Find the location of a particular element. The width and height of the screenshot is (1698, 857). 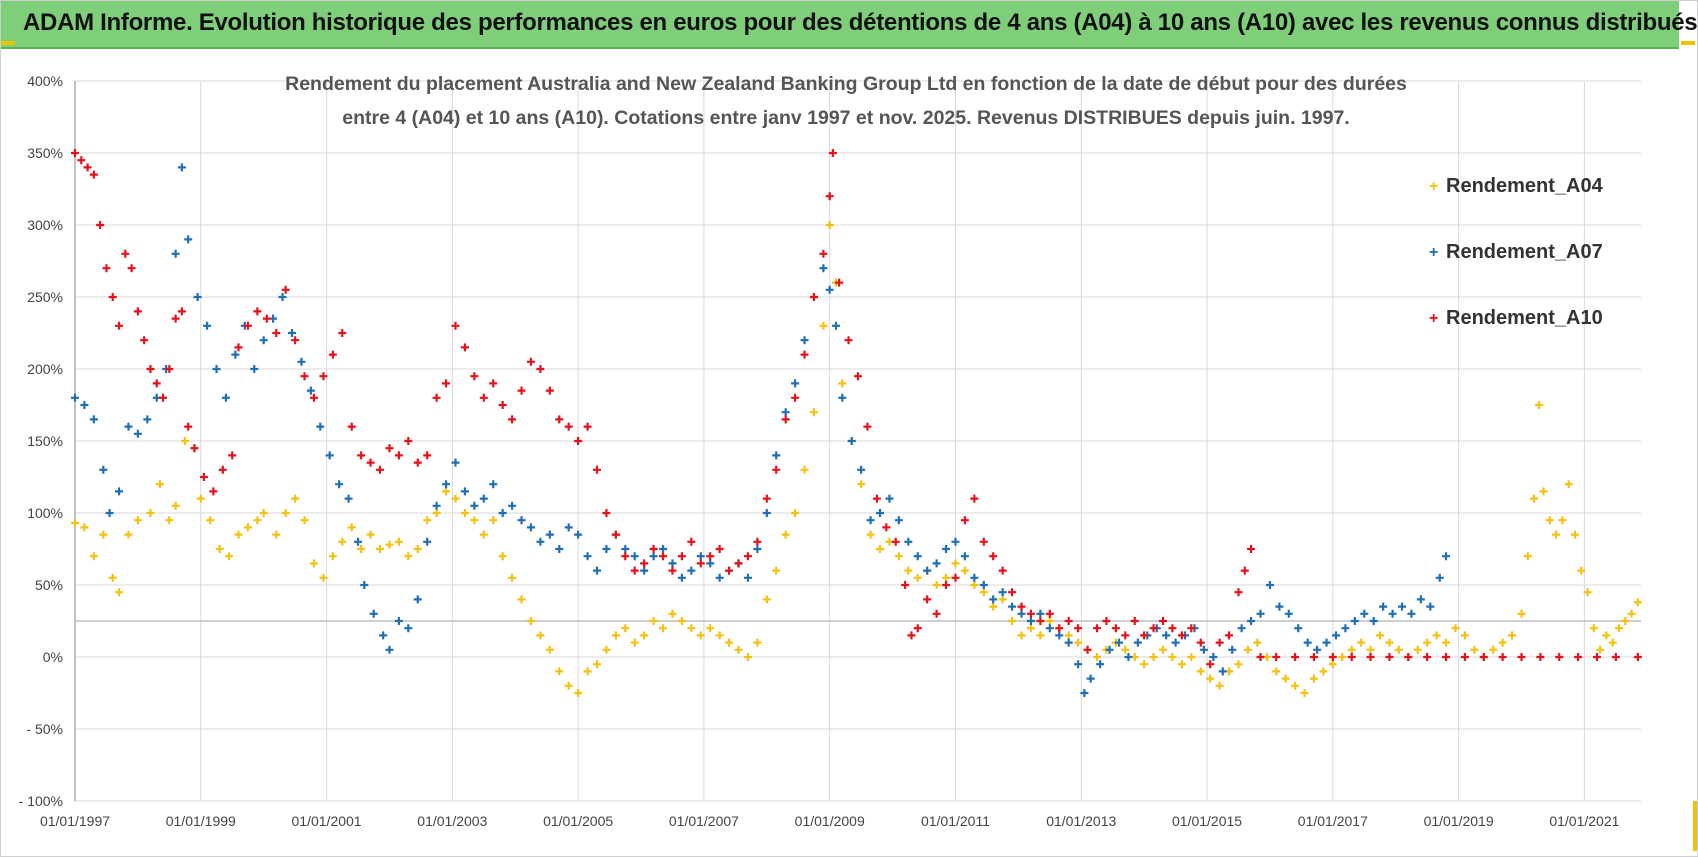

x-tick-label: 01/01/2001 is located at coordinates (327, 821).